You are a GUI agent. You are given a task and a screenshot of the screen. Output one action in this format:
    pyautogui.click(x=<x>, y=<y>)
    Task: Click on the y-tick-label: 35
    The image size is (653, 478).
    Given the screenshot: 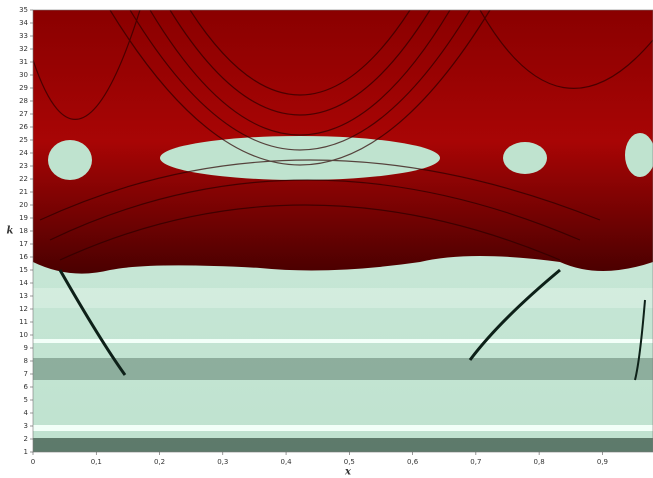 What is the action you would take?
    pyautogui.click(x=23, y=10)
    